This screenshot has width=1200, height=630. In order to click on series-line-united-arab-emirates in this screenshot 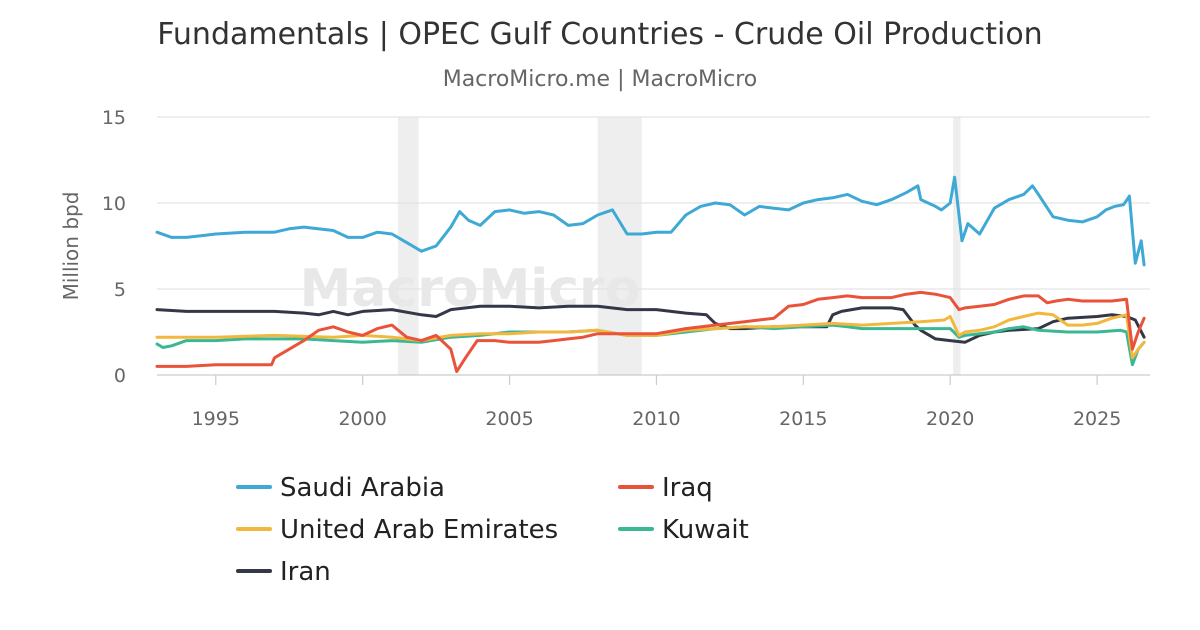, I will do `click(650, 335)`.